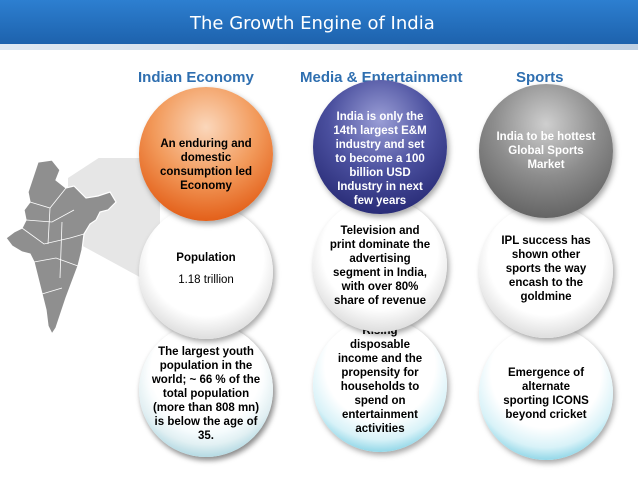  Describe the element at coordinates (381, 77) in the screenshot. I see `heading-media-entertainment: Media & Entertainment` at that location.